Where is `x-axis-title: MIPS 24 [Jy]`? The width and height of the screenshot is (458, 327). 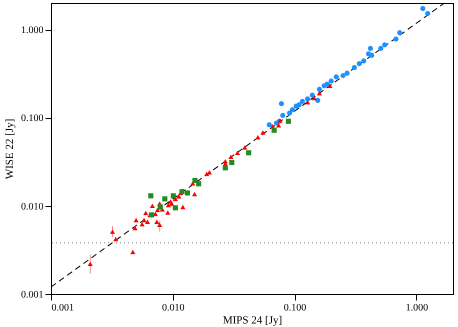
x-axis-title: MIPS 24 [Jy] is located at coordinates (252, 320).